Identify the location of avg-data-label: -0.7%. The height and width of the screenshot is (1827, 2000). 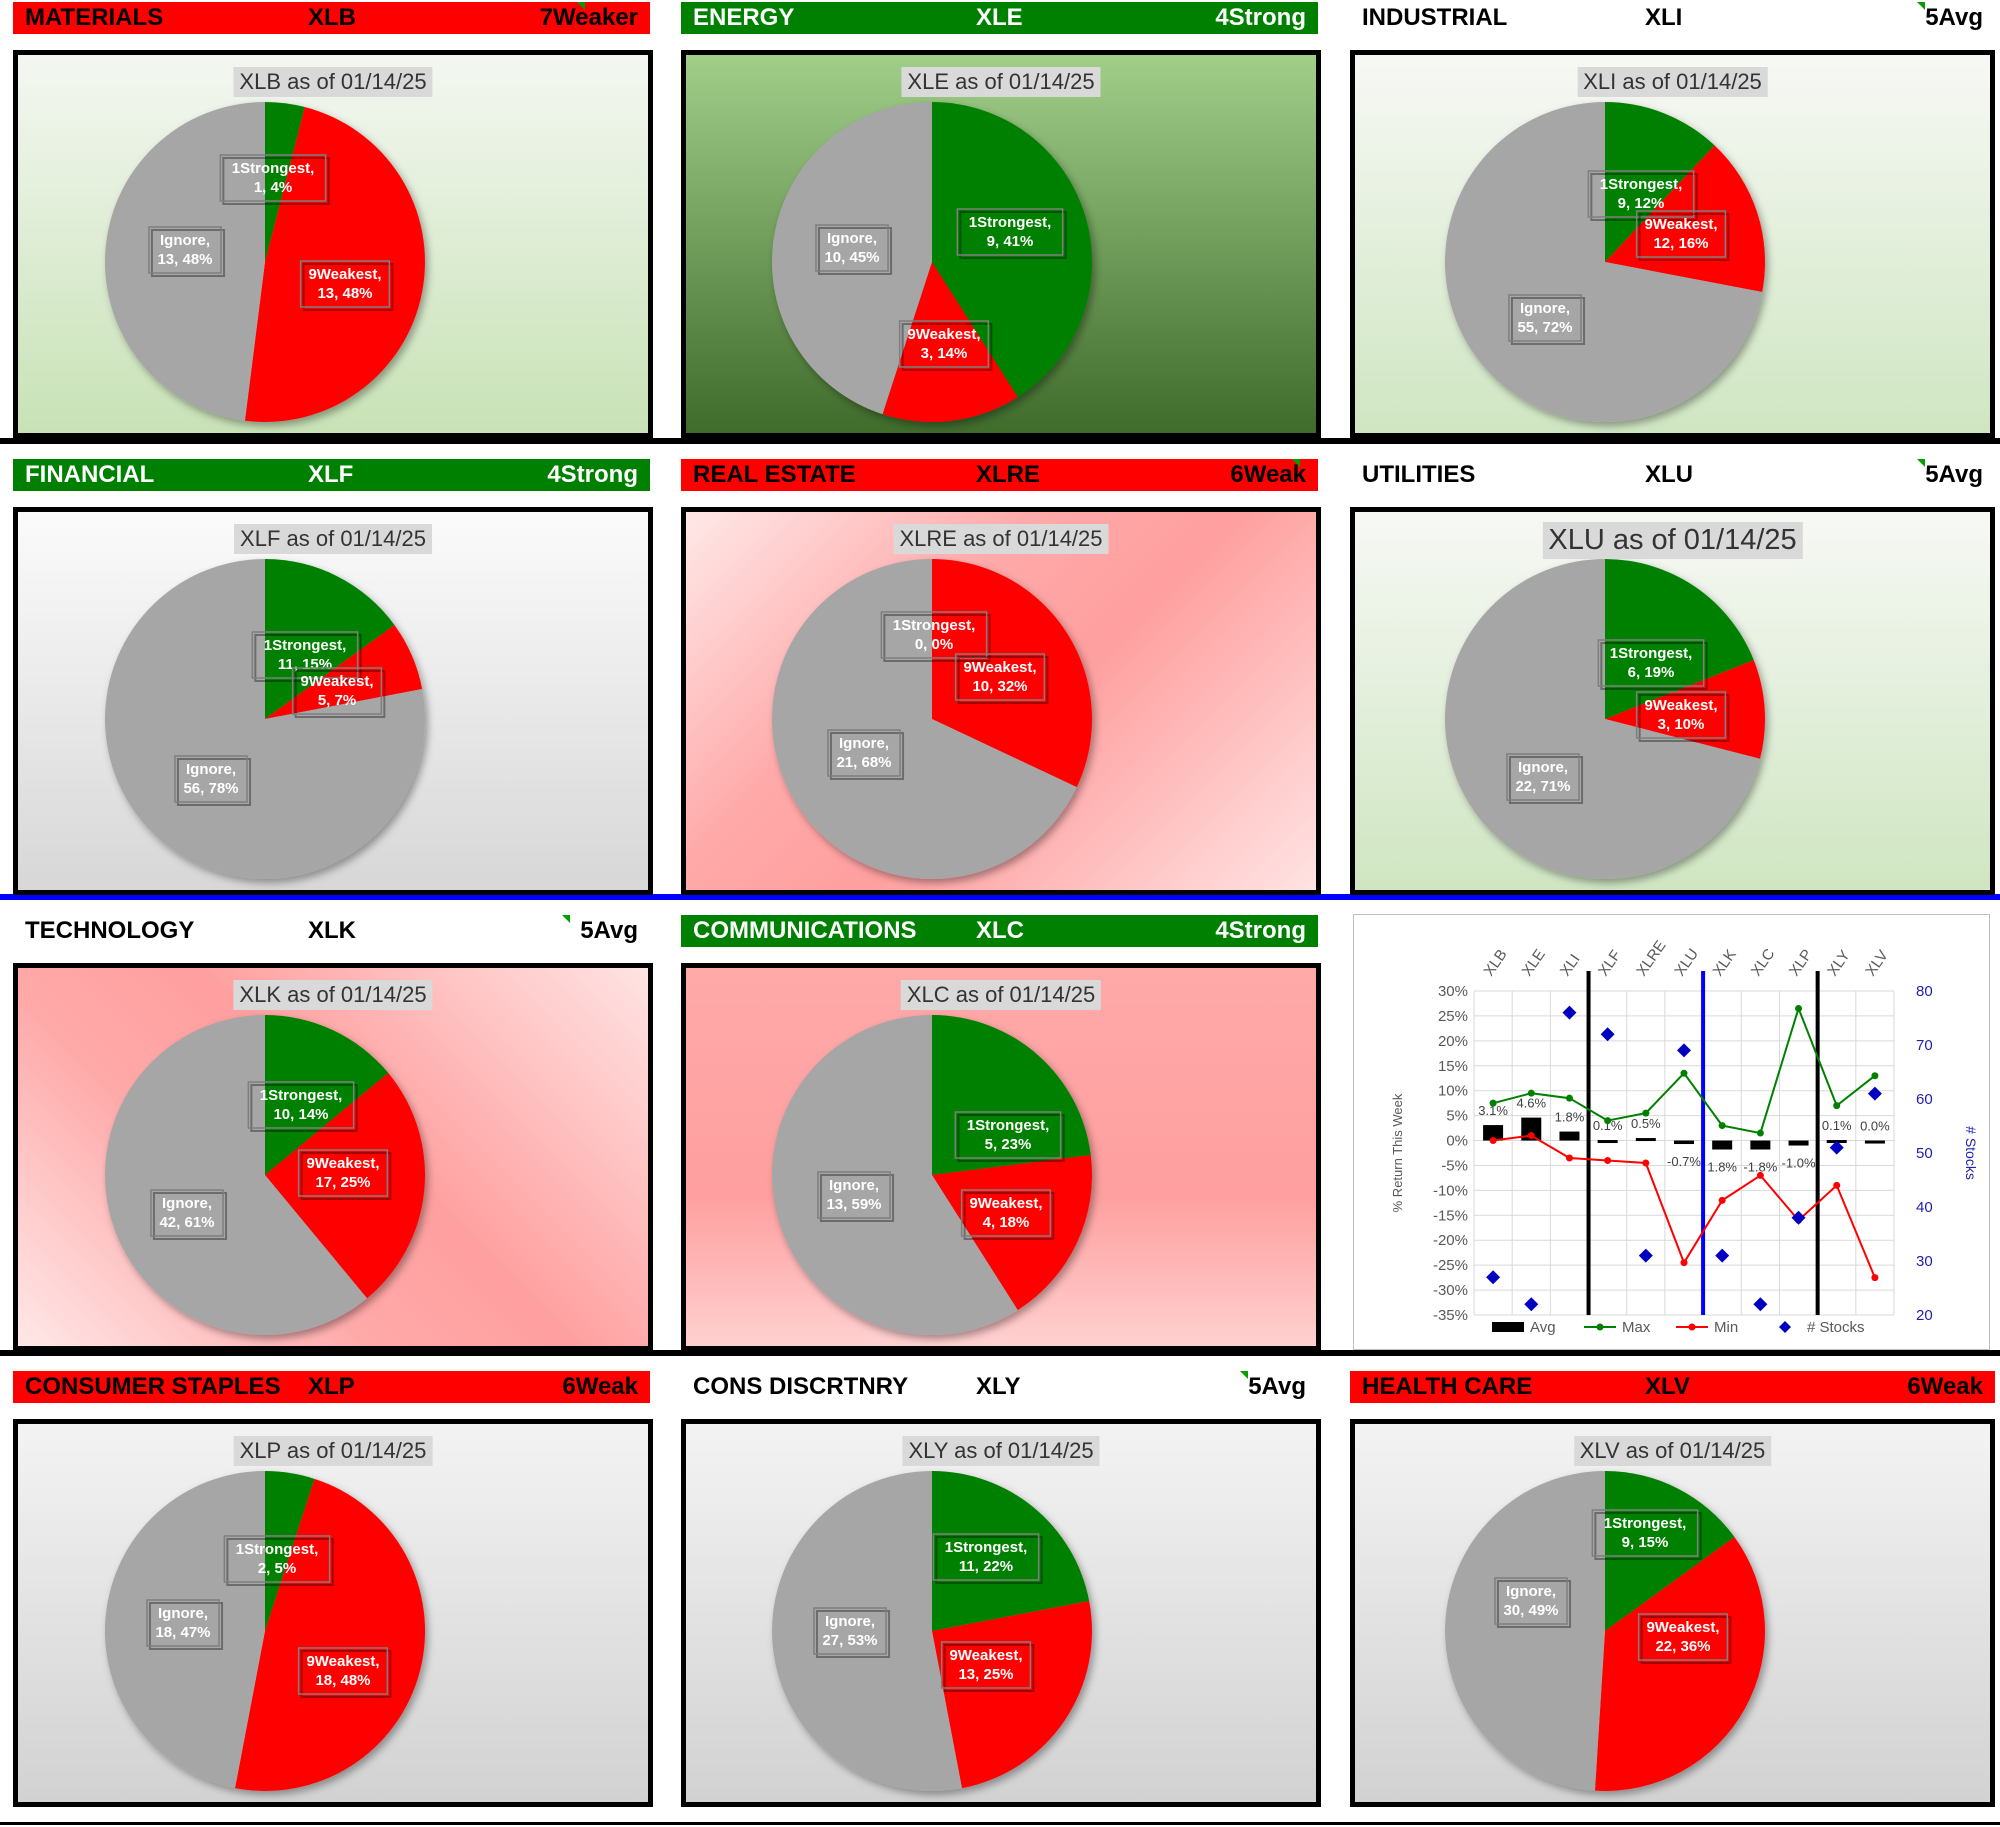
(1684, 1161).